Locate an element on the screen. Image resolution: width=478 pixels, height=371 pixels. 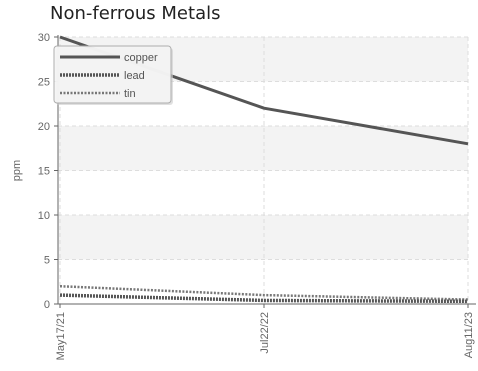
x-tick-label: May17/21 is located at coordinates (61, 336).